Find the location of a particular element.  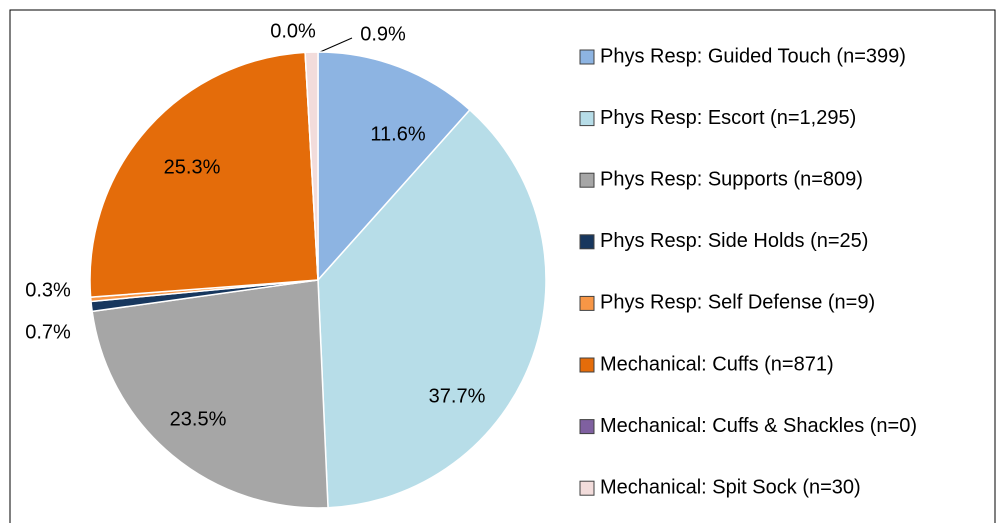

legend-label: Phys Resp: Side Holds (n=25) is located at coordinates (734, 241).